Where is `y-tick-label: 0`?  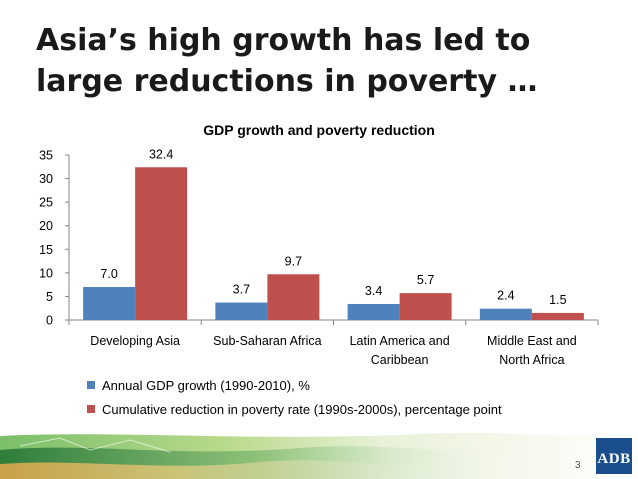 y-tick-label: 0 is located at coordinates (49, 321).